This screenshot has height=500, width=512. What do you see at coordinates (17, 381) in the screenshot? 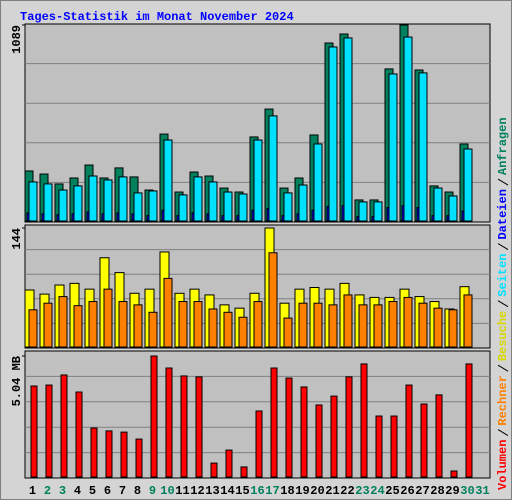
I see `y-tick-label: 5.04 MB` at bounding box center [17, 381].